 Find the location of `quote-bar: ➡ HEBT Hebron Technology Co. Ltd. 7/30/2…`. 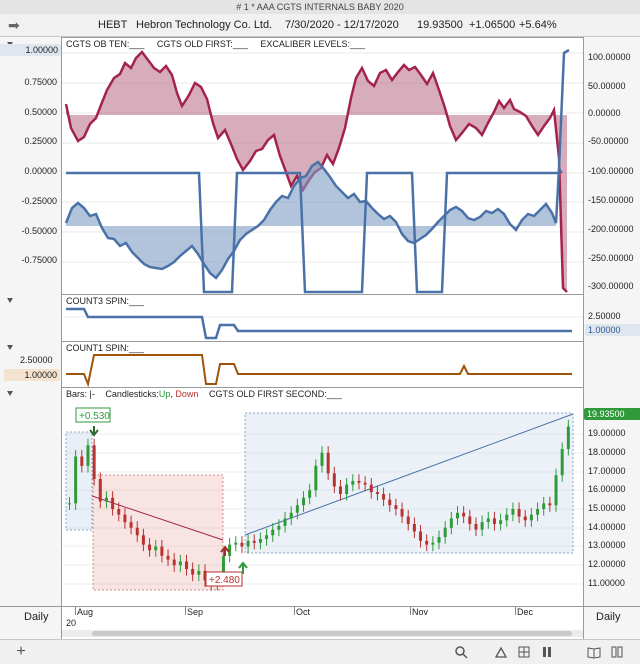

quote-bar: ➡ HEBT Hebron Technology Co. Ltd. 7/30/2… is located at coordinates (320, 25).